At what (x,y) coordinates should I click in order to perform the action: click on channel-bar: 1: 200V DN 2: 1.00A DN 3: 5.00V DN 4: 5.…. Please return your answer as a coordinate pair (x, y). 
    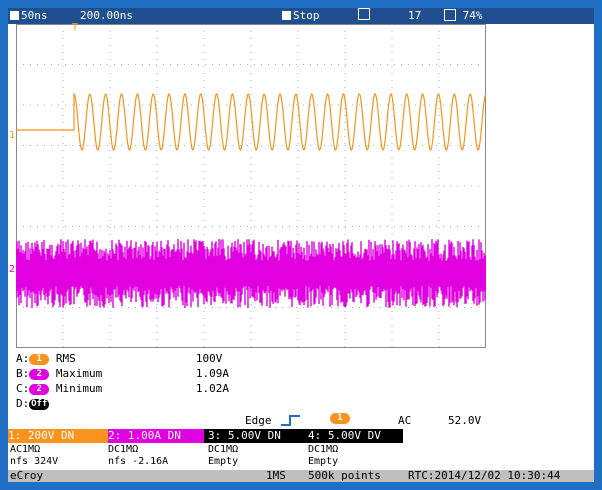
    Looking at the image, I should click on (205, 436).